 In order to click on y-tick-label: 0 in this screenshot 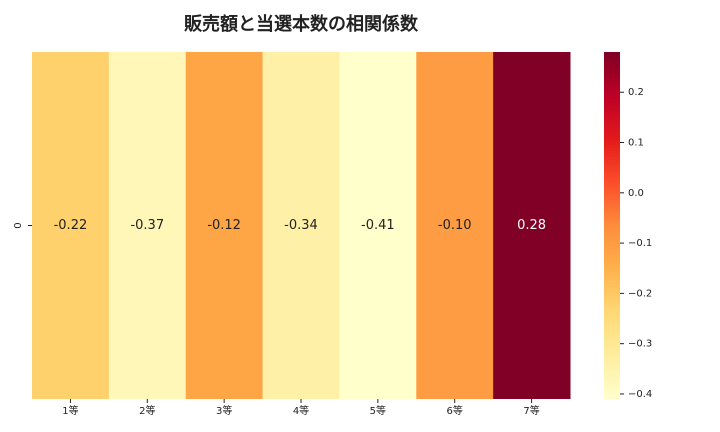, I will do `click(18, 225)`.